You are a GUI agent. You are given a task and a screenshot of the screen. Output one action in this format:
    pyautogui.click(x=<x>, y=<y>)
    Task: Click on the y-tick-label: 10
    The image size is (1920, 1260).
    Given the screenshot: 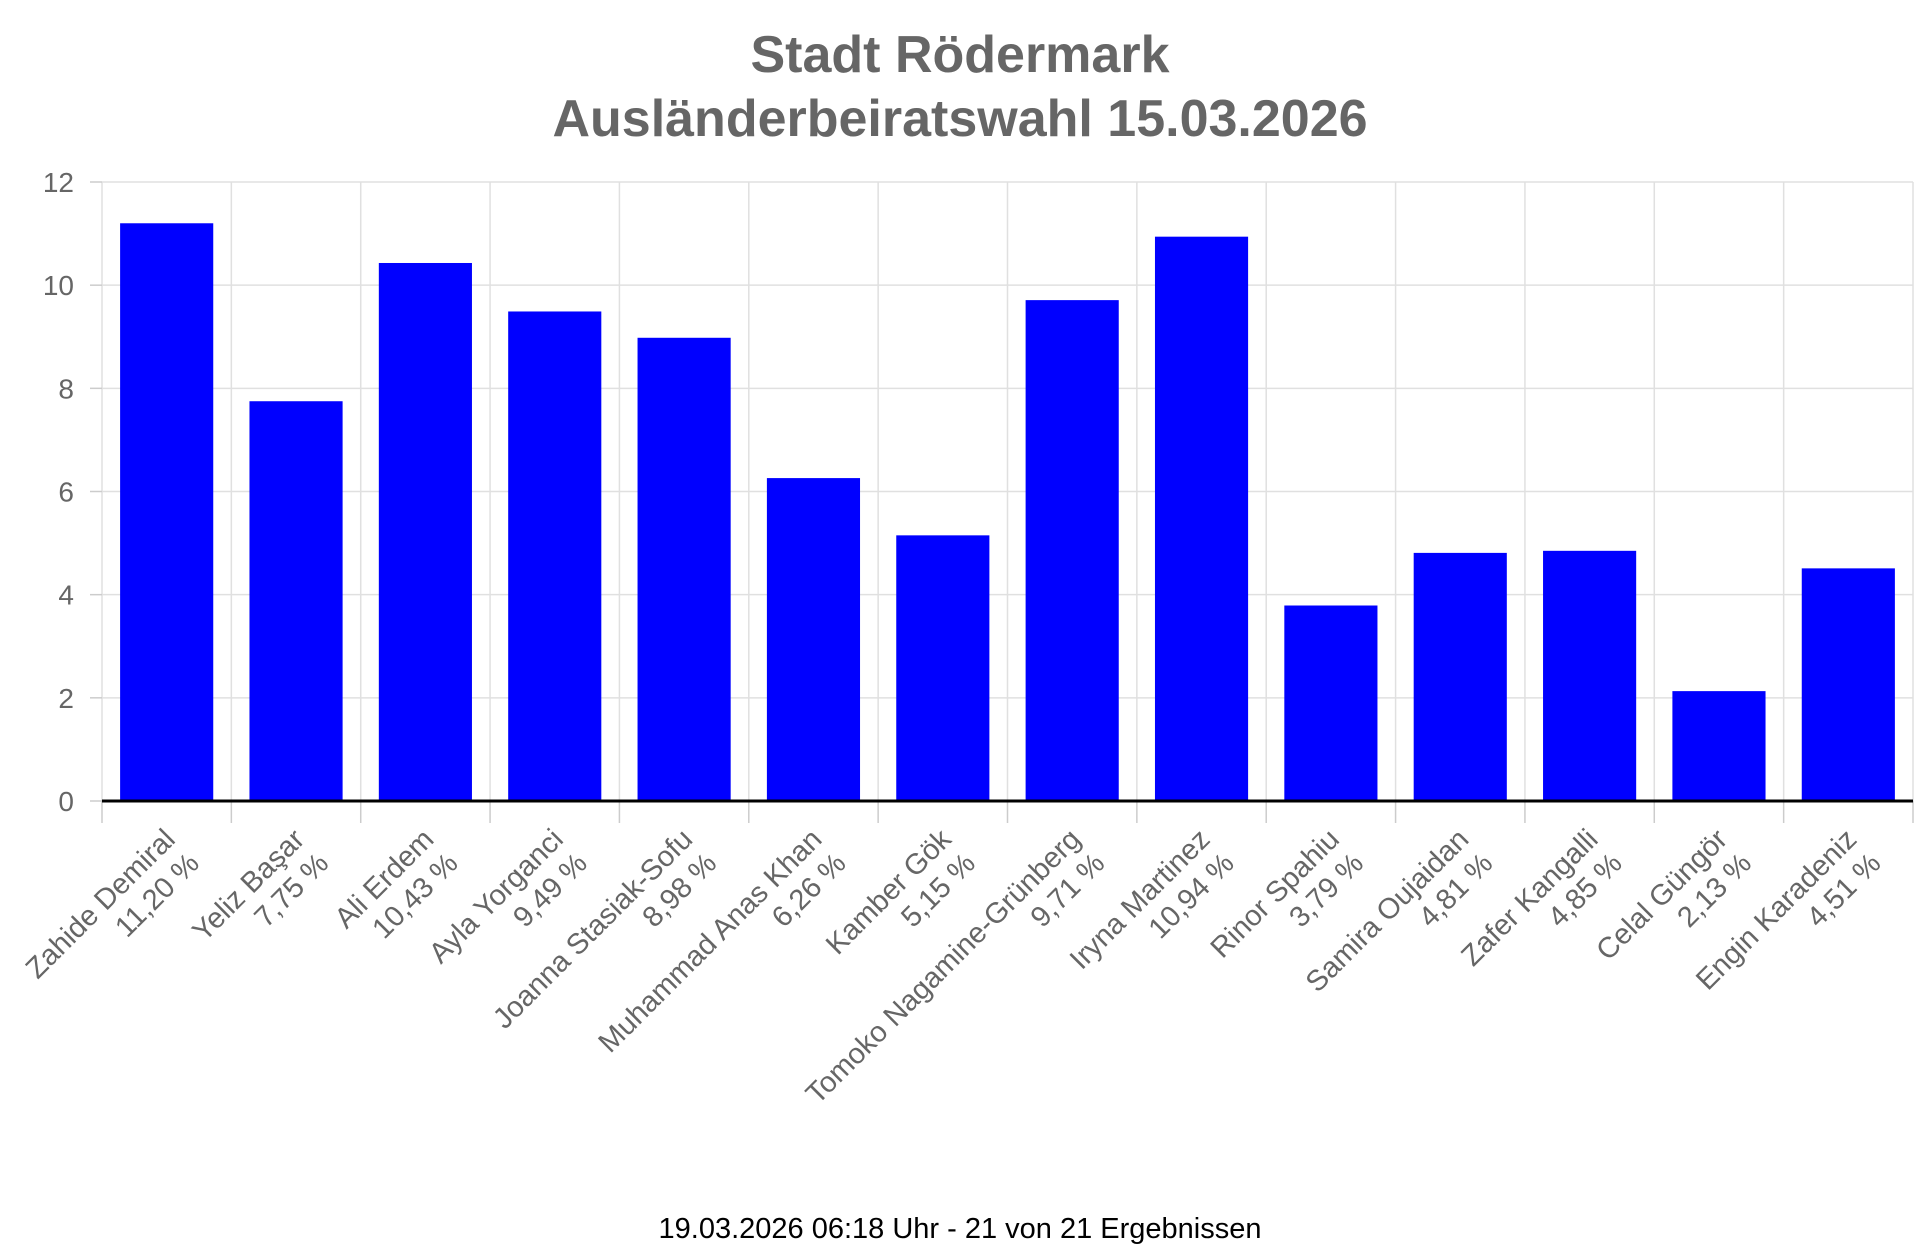 What is the action you would take?
    pyautogui.click(x=58, y=285)
    